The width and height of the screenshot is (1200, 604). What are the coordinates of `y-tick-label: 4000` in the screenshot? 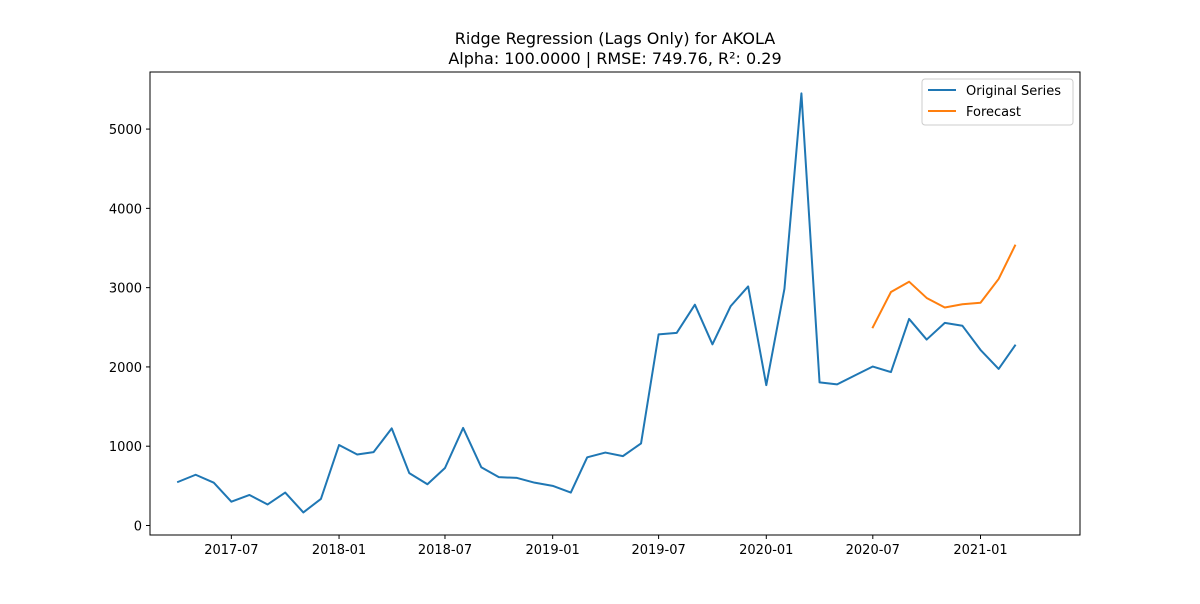 It's located at (125, 209).